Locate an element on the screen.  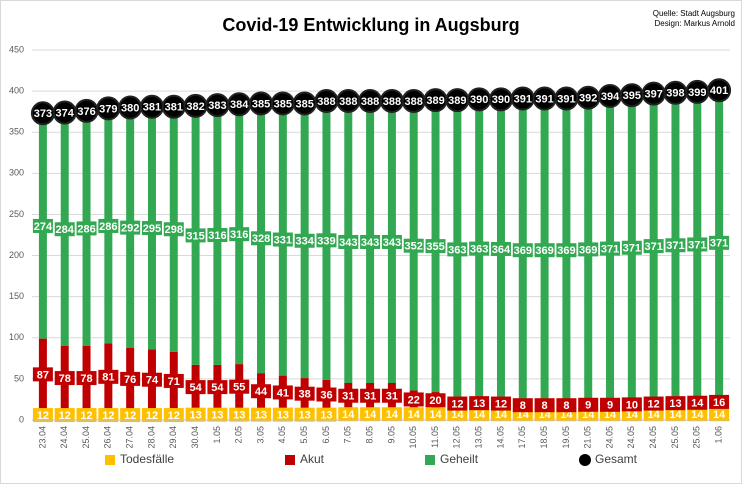
value-label: 352 is located at coordinates (414, 247).